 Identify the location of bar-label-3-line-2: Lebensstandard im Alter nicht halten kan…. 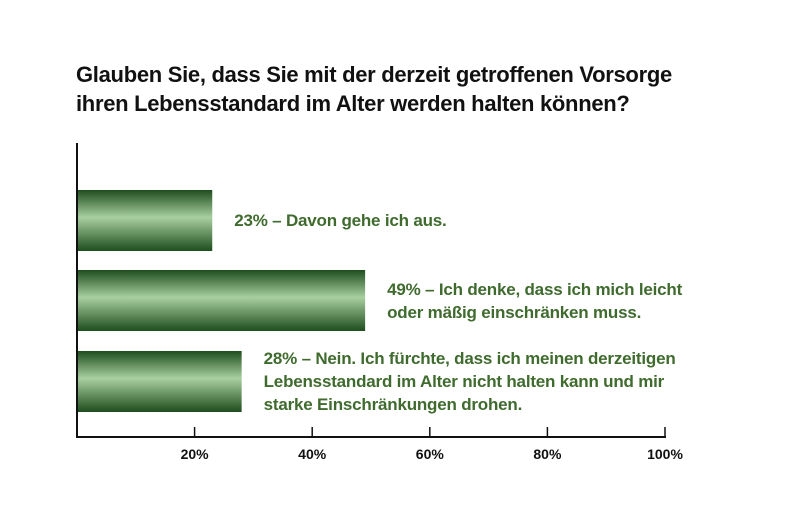
(464, 381).